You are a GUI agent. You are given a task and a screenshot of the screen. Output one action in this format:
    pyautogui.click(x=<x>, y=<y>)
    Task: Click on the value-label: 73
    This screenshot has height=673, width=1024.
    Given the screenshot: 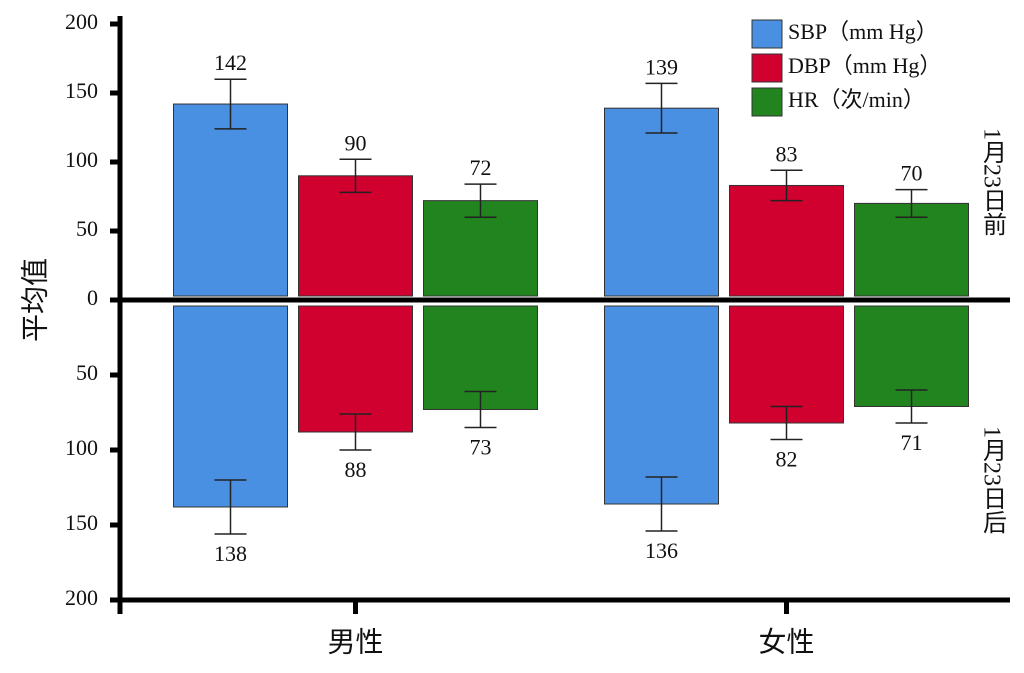 What is the action you would take?
    pyautogui.click(x=481, y=447)
    